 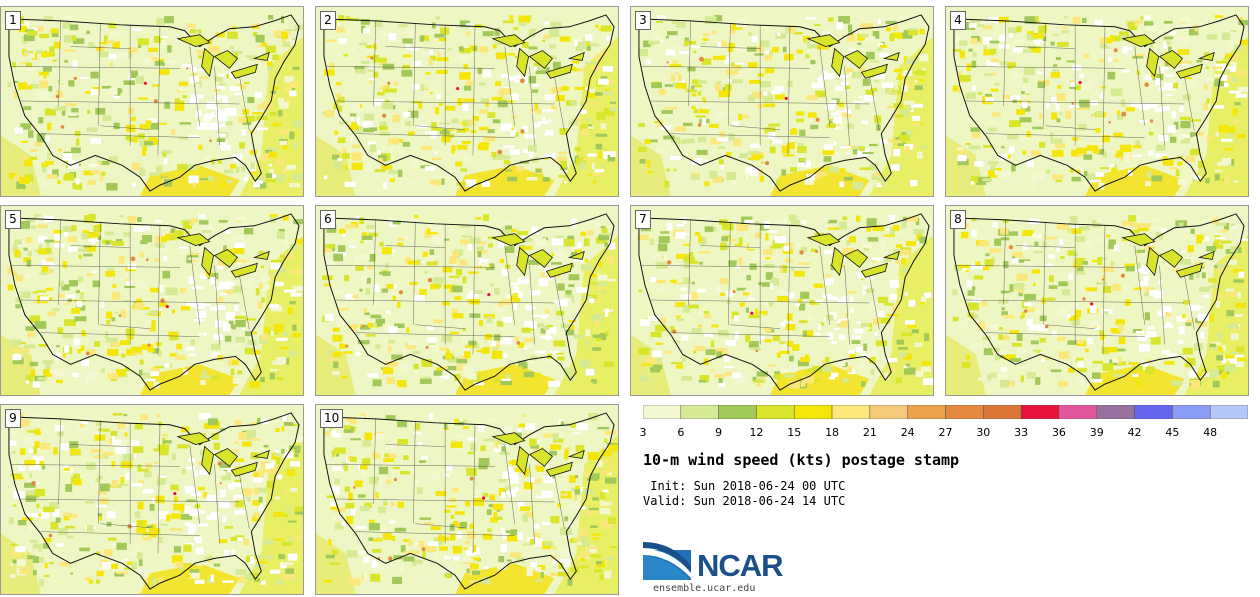 I want to click on ensemble-member-panel: 1, so click(x=152, y=101).